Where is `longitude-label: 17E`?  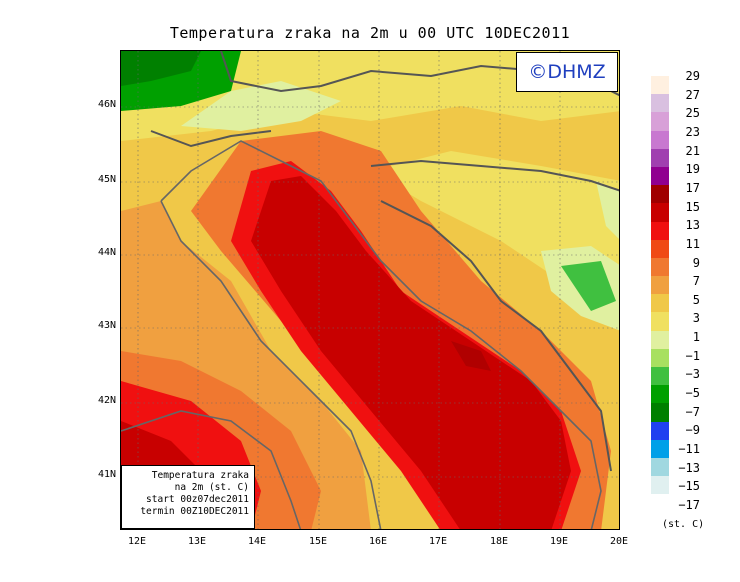 longitude-label: 17E is located at coordinates (438, 541).